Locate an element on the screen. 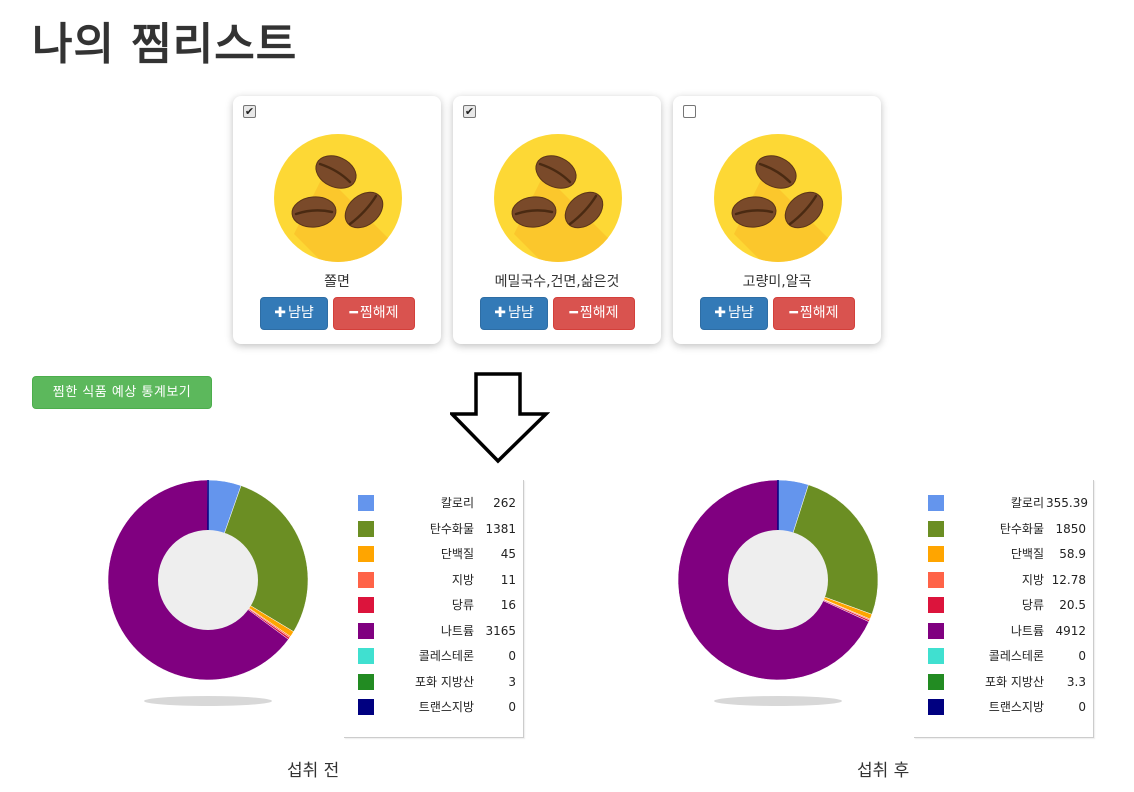 The image size is (1134, 792). legend-item: 탄수화물 1381 is located at coordinates (434, 529).